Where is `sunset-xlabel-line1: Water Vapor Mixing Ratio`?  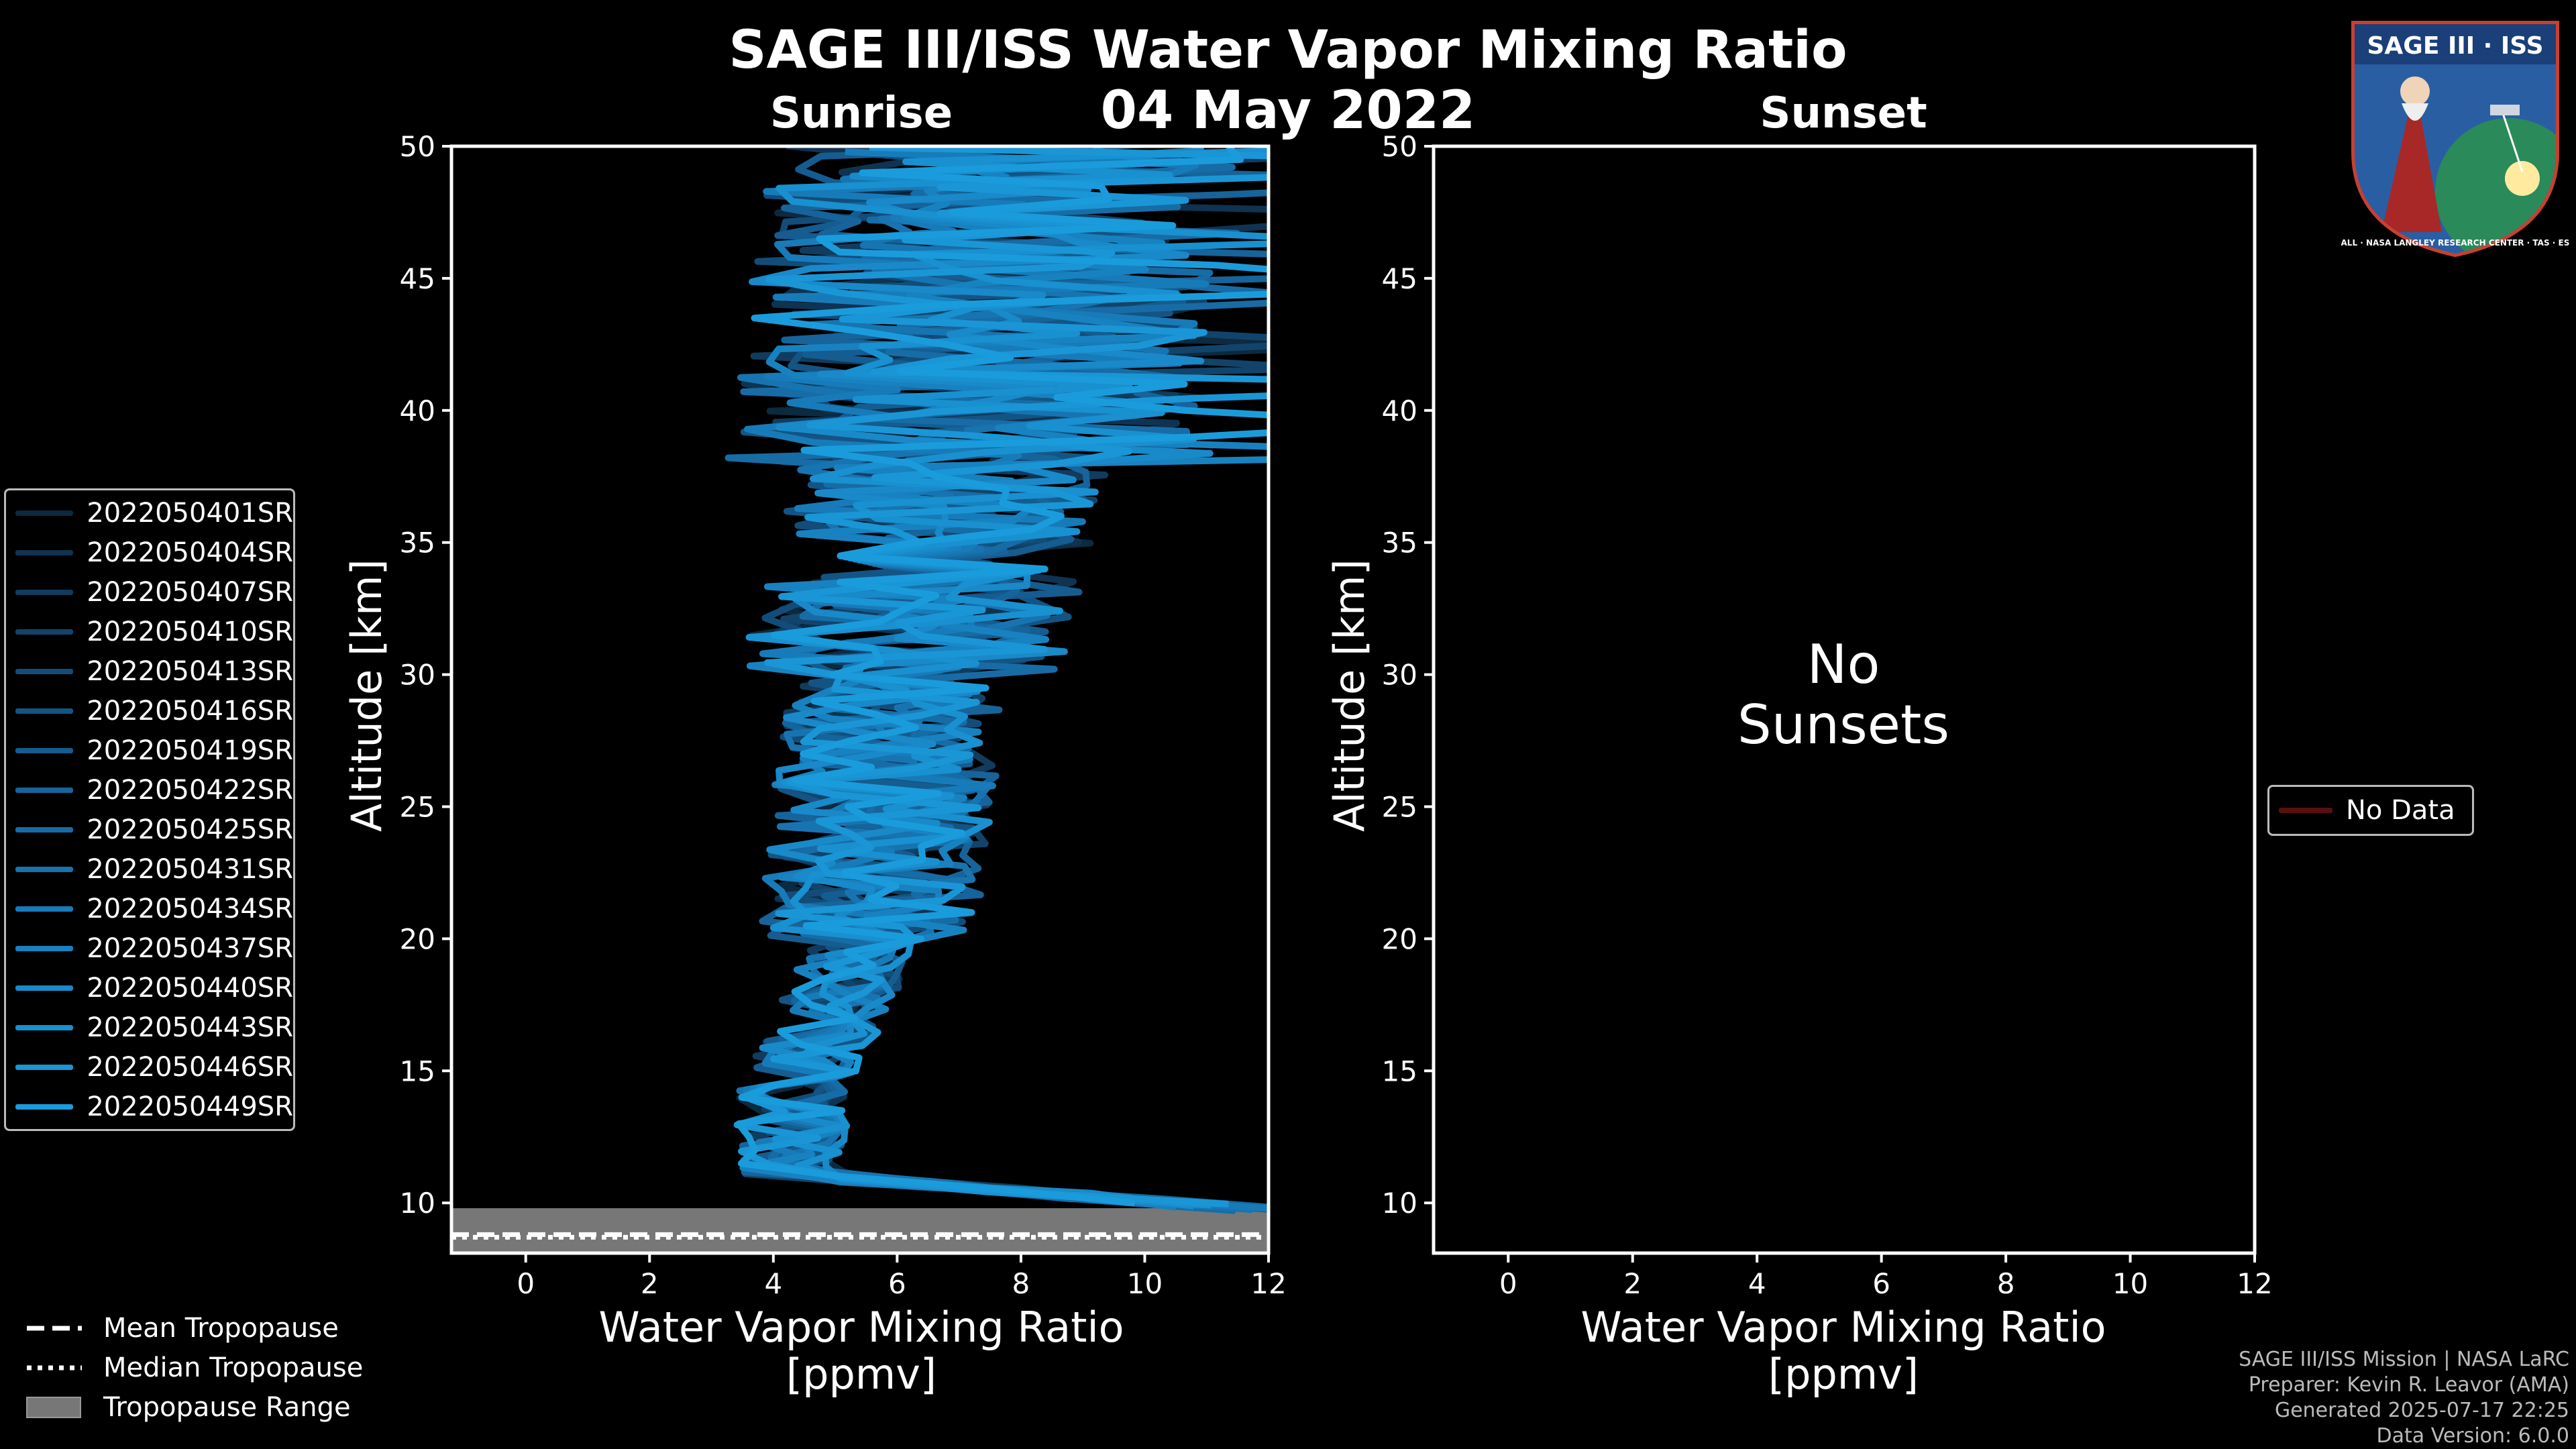 sunset-xlabel-line1: Water Vapor Mixing Ratio is located at coordinates (1843, 1327).